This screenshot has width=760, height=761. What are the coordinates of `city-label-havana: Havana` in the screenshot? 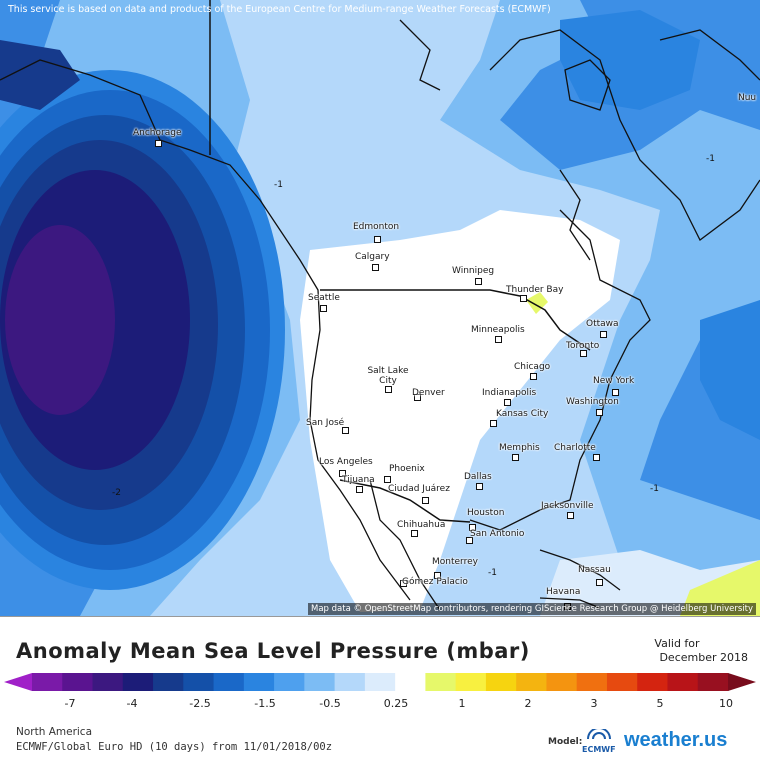 It's located at (563, 592).